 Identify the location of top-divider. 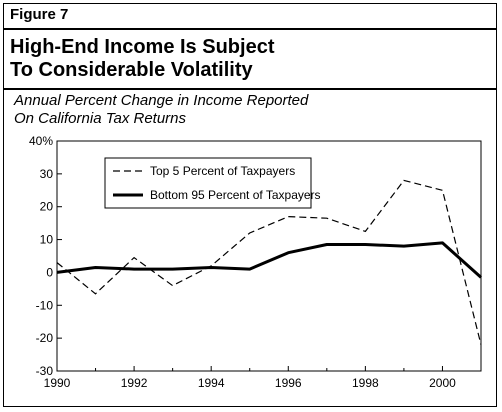
(250, 29).